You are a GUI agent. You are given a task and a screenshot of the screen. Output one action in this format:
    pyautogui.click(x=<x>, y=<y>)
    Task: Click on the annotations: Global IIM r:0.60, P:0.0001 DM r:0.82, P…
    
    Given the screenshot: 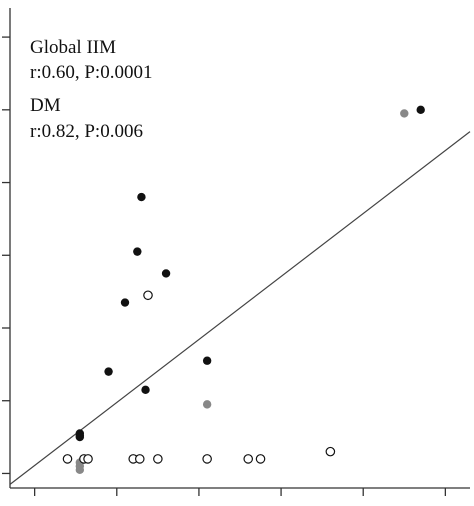 What is the action you would take?
    pyautogui.click(x=91, y=89)
    